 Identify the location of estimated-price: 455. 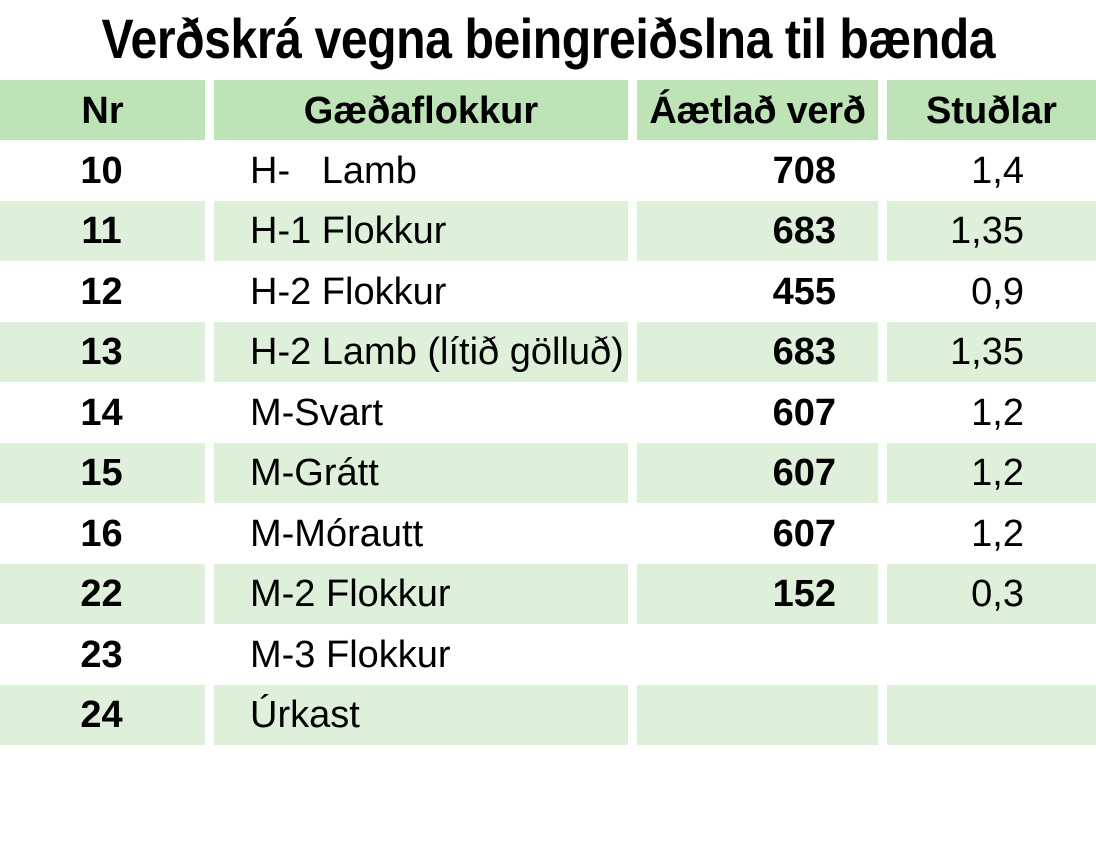
(804, 291).